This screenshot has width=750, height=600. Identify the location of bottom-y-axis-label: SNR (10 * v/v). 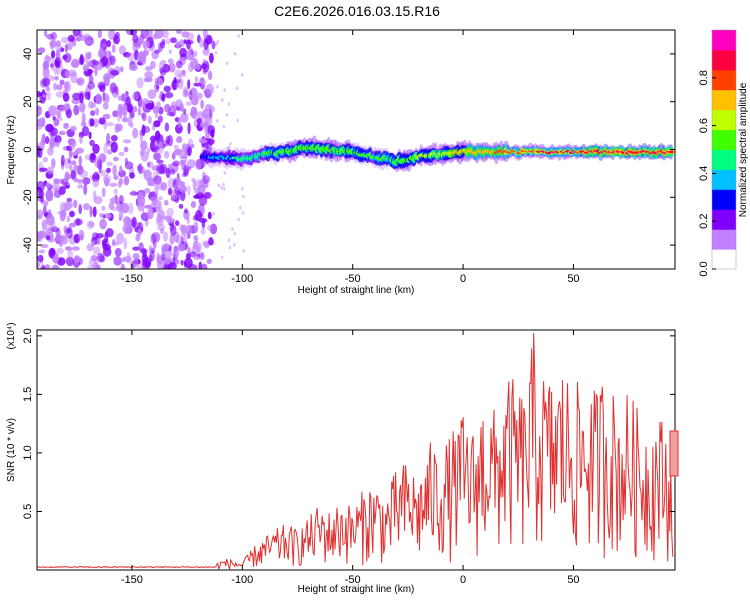
(11, 450).